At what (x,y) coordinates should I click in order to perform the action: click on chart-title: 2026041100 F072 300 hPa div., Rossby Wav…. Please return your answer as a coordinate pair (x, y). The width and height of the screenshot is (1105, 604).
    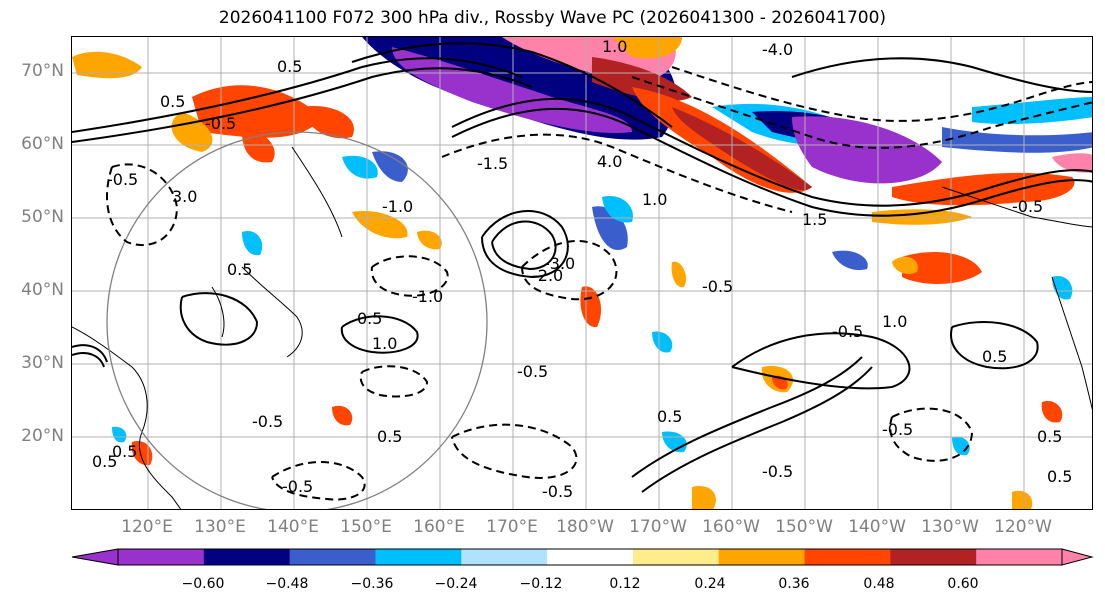
    Looking at the image, I should click on (552, 18).